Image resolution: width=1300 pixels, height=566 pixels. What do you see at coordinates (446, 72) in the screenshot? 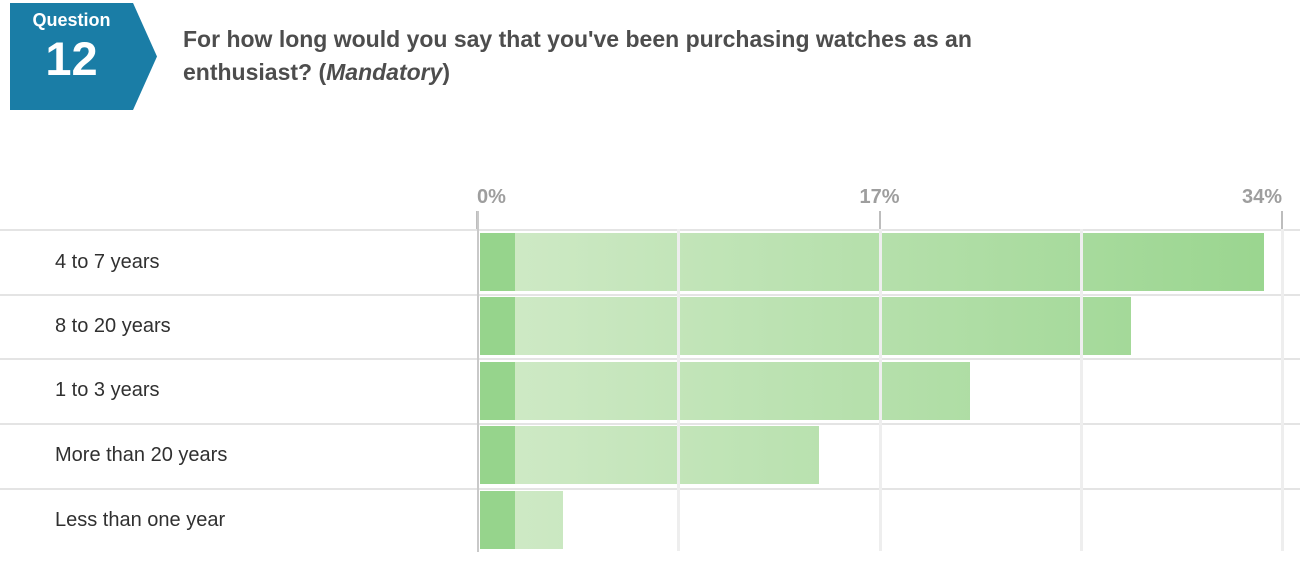
I see `question-title-line2-suffix: )` at bounding box center [446, 72].